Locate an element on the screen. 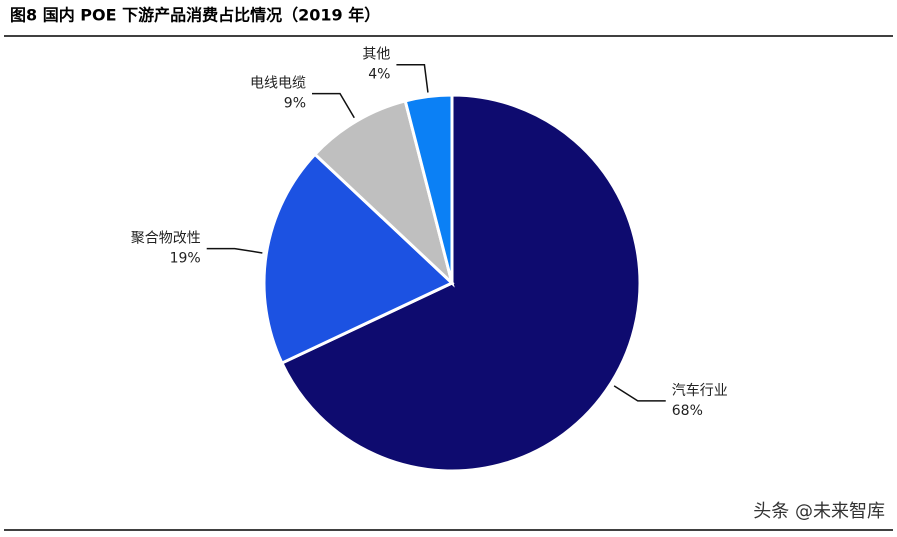 The width and height of the screenshot is (897, 537). value-label: 19% is located at coordinates (185, 259).